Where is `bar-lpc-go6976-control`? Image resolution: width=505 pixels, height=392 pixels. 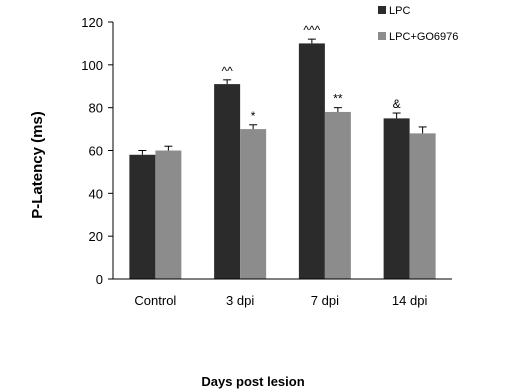
bar-lpc-go6976-control is located at coordinates (168, 214).